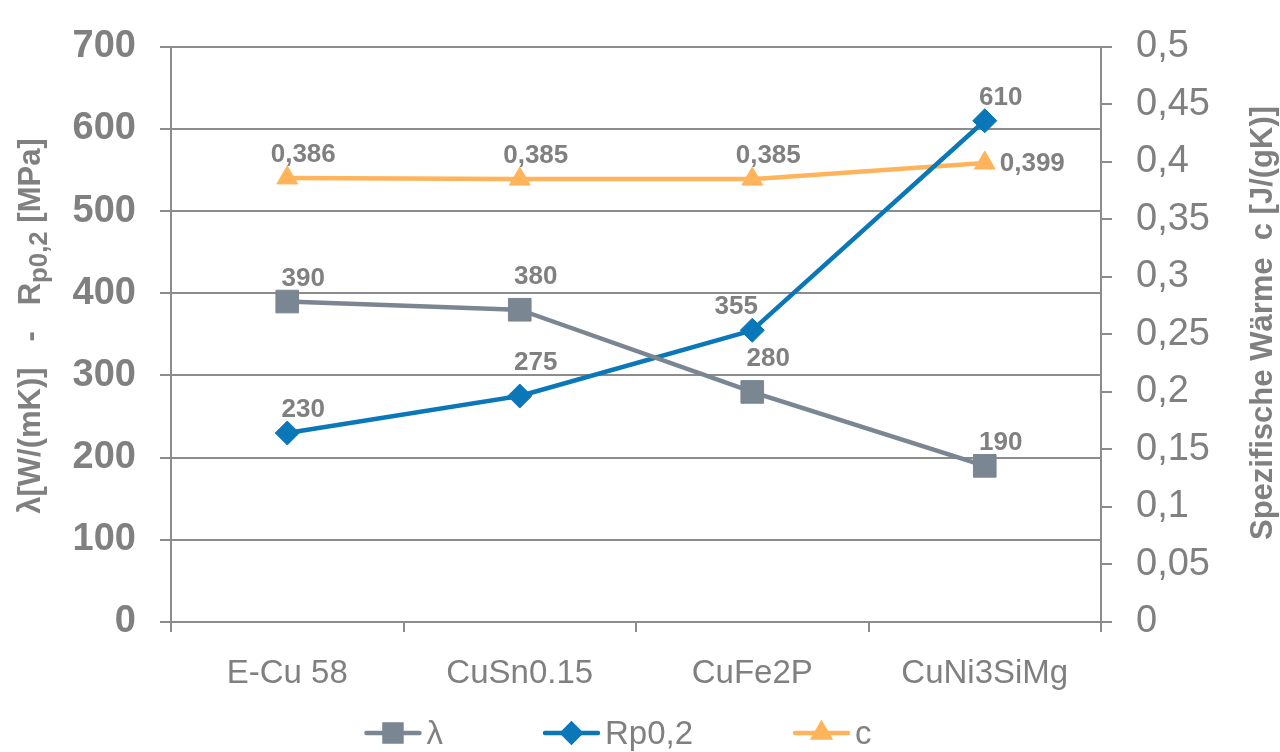 Image resolution: width=1280 pixels, height=752 pixels. I want to click on data-label: 380, so click(536, 274).